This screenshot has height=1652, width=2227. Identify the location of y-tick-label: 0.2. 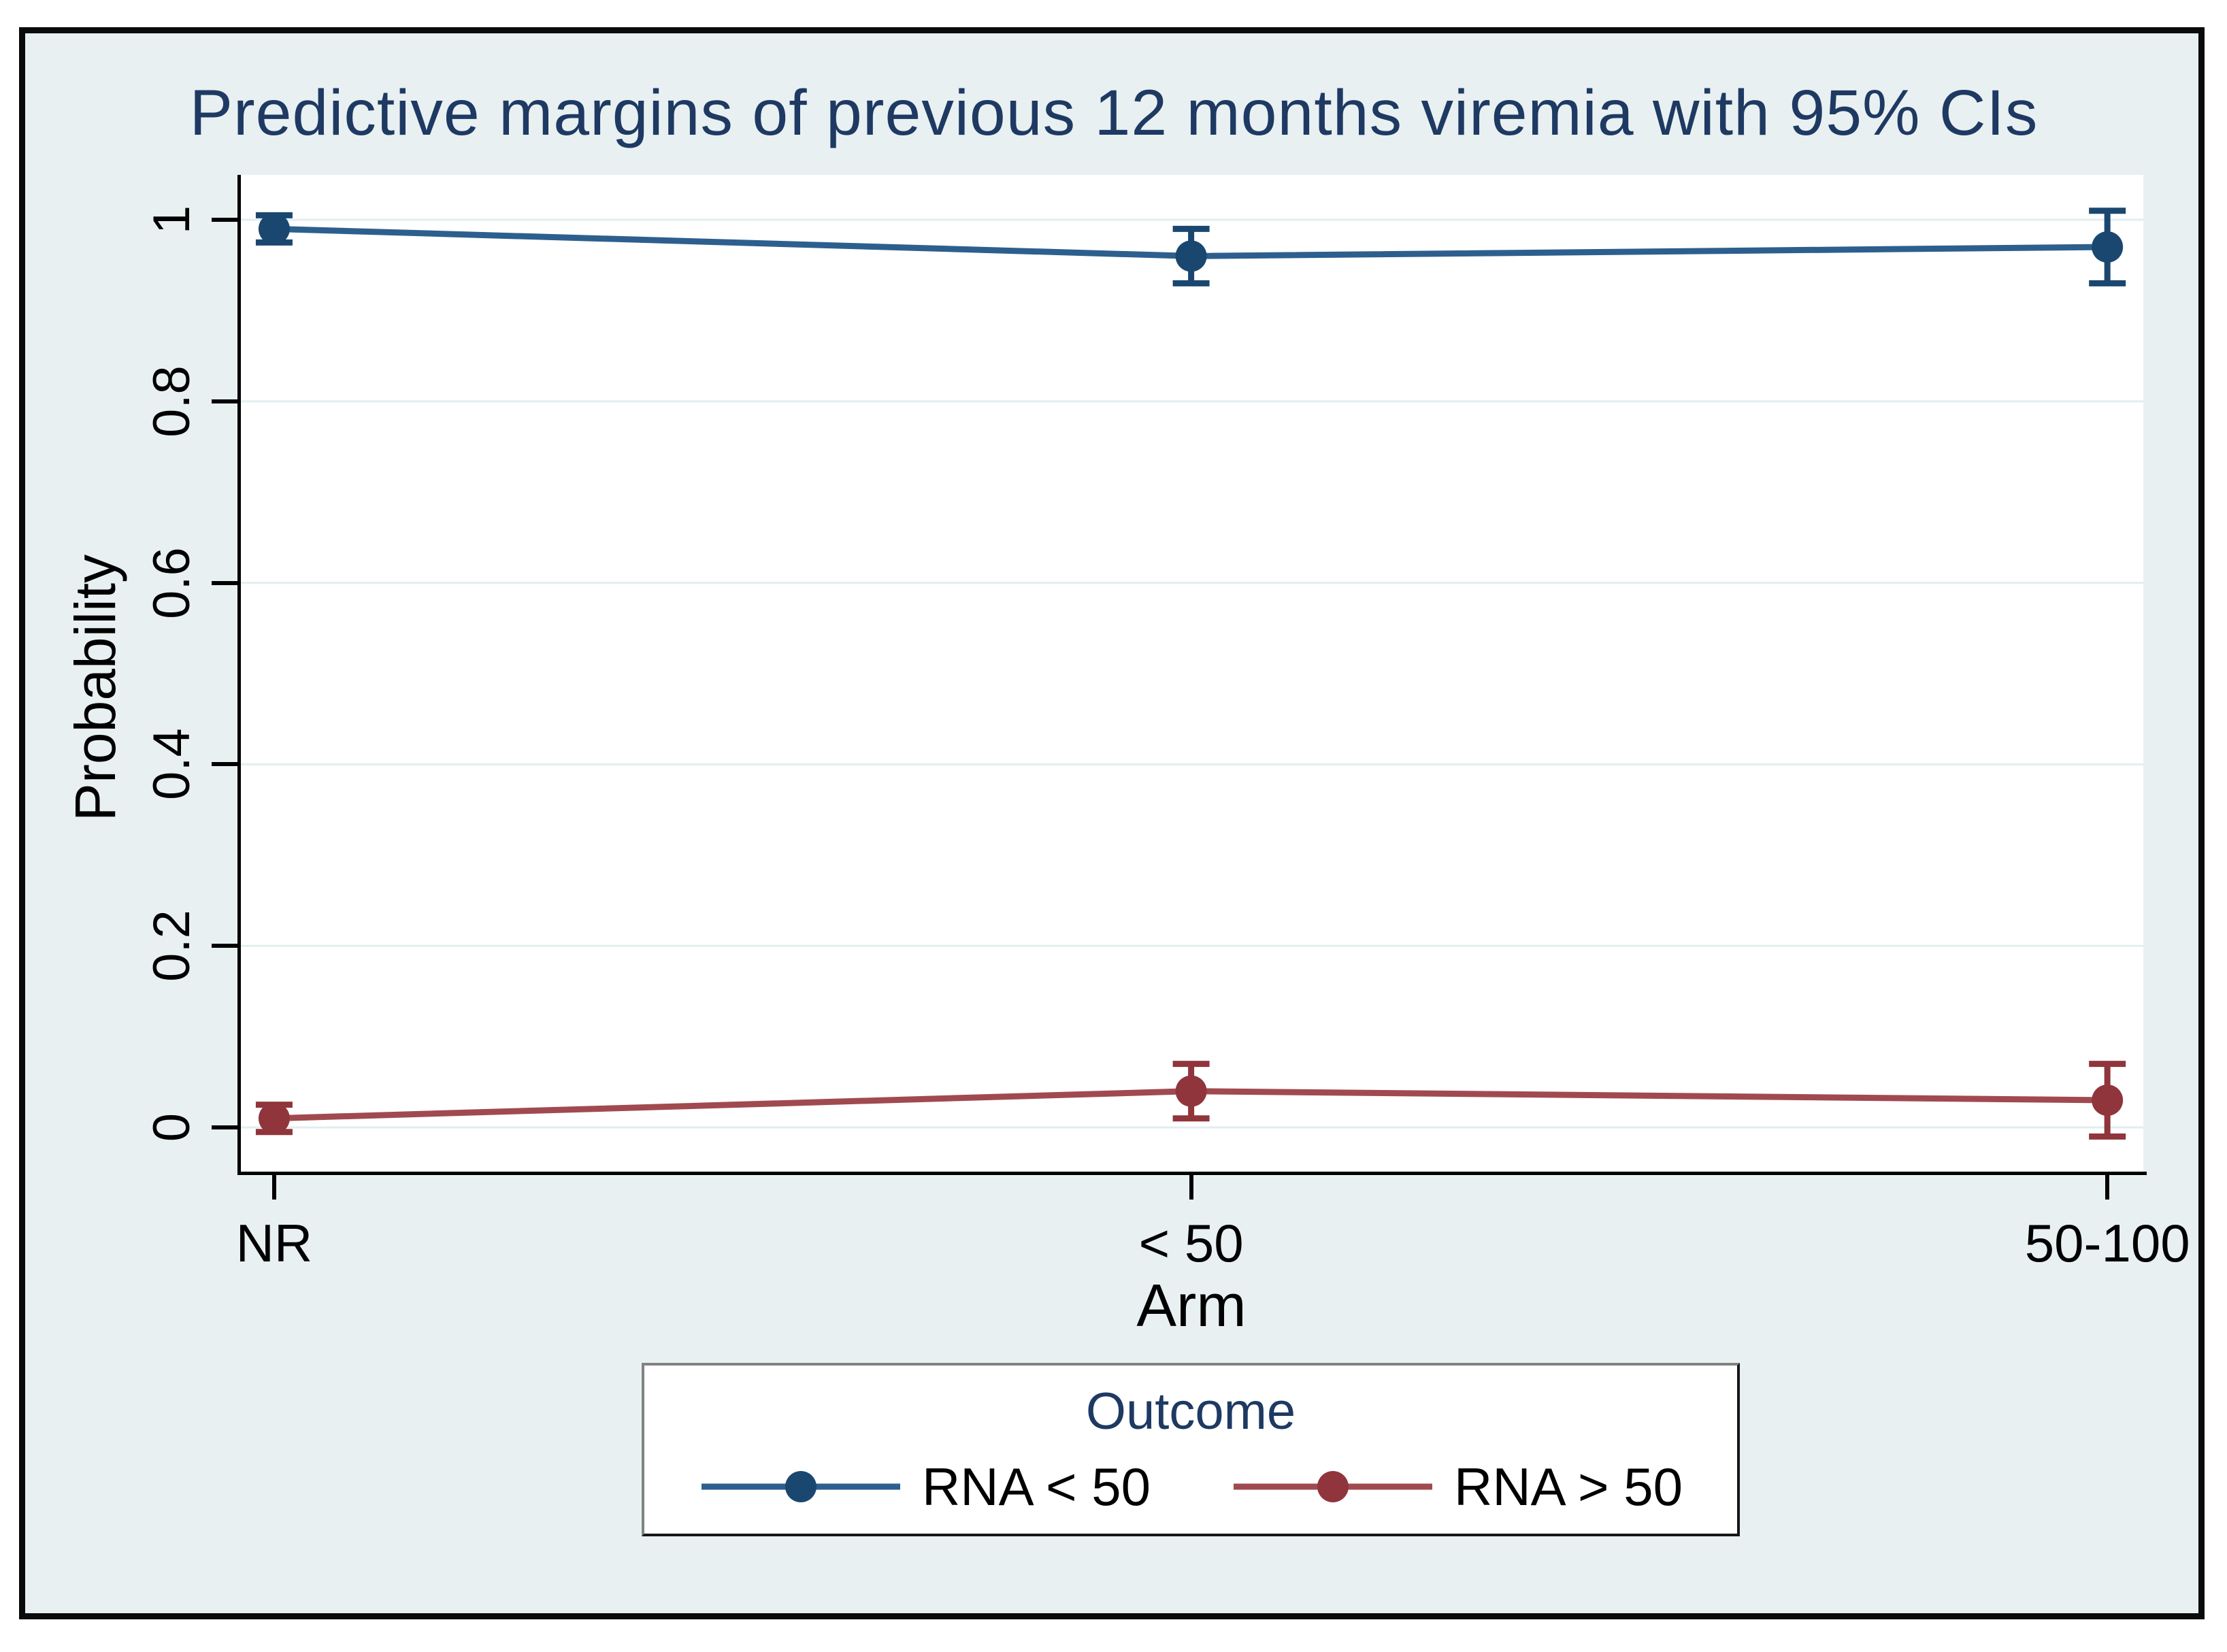
(172, 946).